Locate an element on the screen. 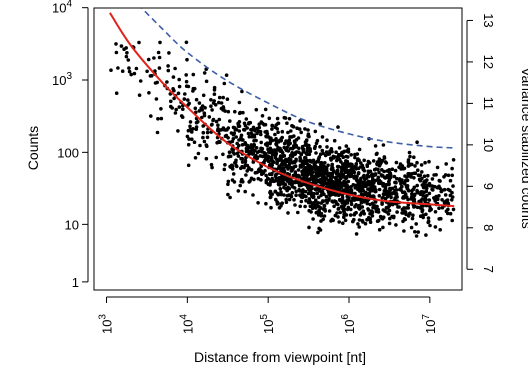  y-tick-label: 104 is located at coordinates (62, 8).